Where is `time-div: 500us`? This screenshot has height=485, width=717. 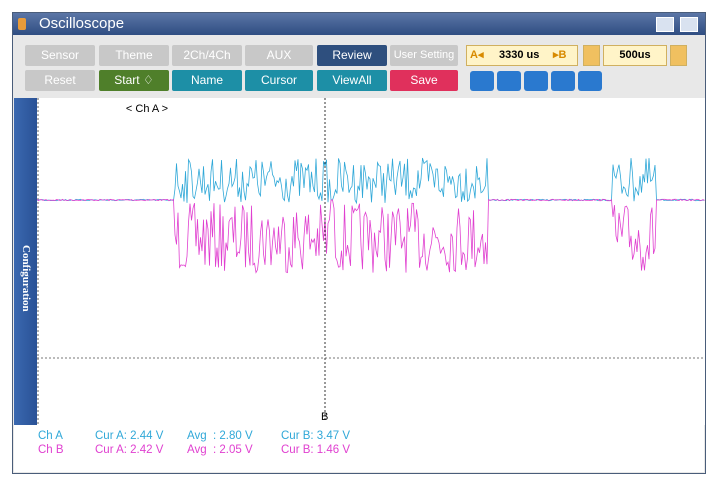
time-div: 500us is located at coordinates (635, 55).